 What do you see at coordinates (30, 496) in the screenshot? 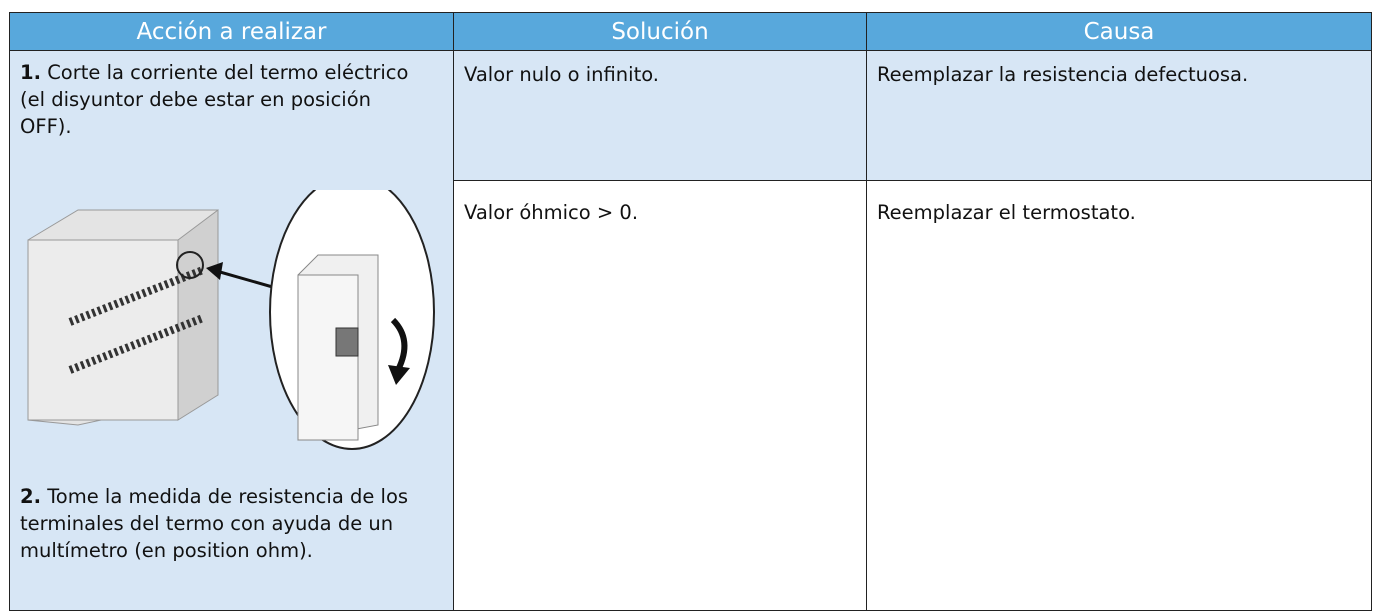
I see `step-number: 2.` at bounding box center [30, 496].